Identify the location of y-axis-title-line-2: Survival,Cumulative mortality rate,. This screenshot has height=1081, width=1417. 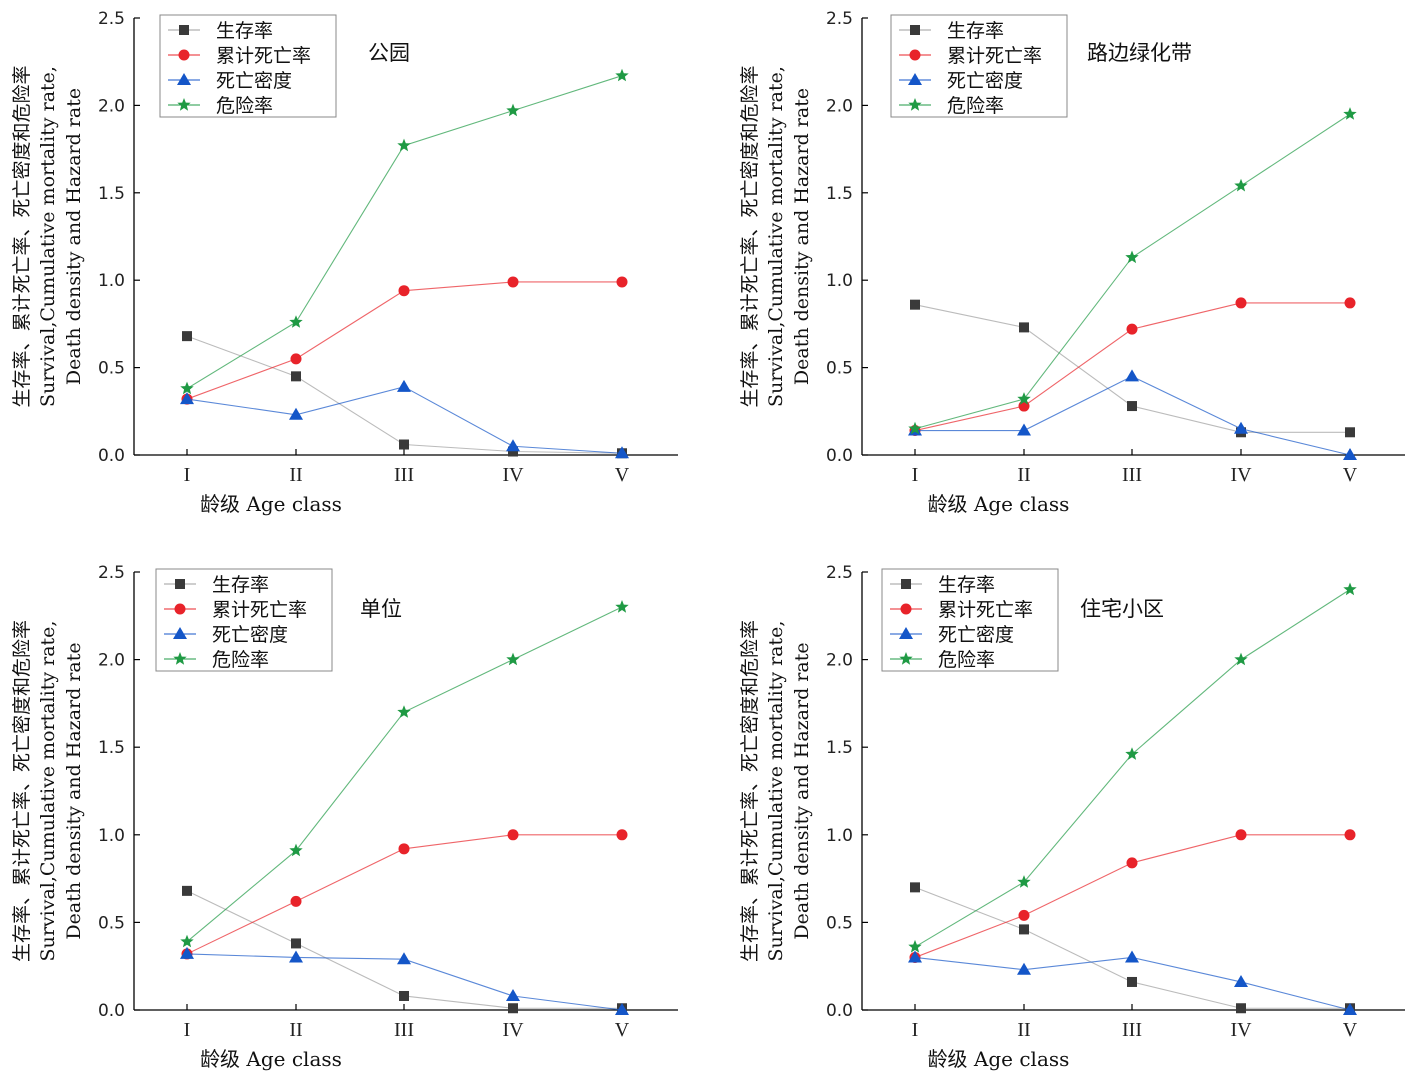
(48, 236).